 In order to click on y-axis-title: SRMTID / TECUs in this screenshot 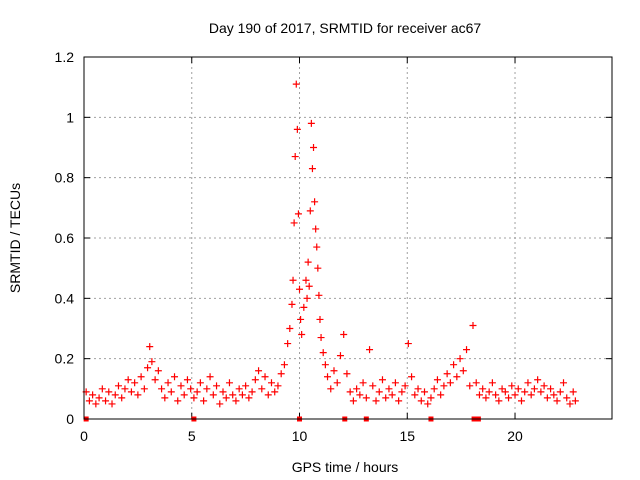, I will do `click(15, 238)`.